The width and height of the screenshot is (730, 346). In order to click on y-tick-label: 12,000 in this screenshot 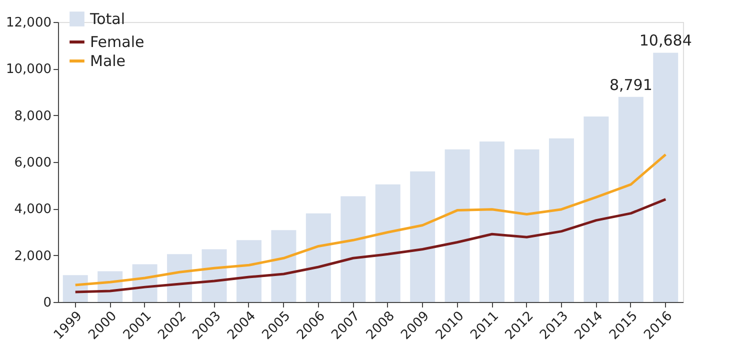, I will do `click(29, 23)`.